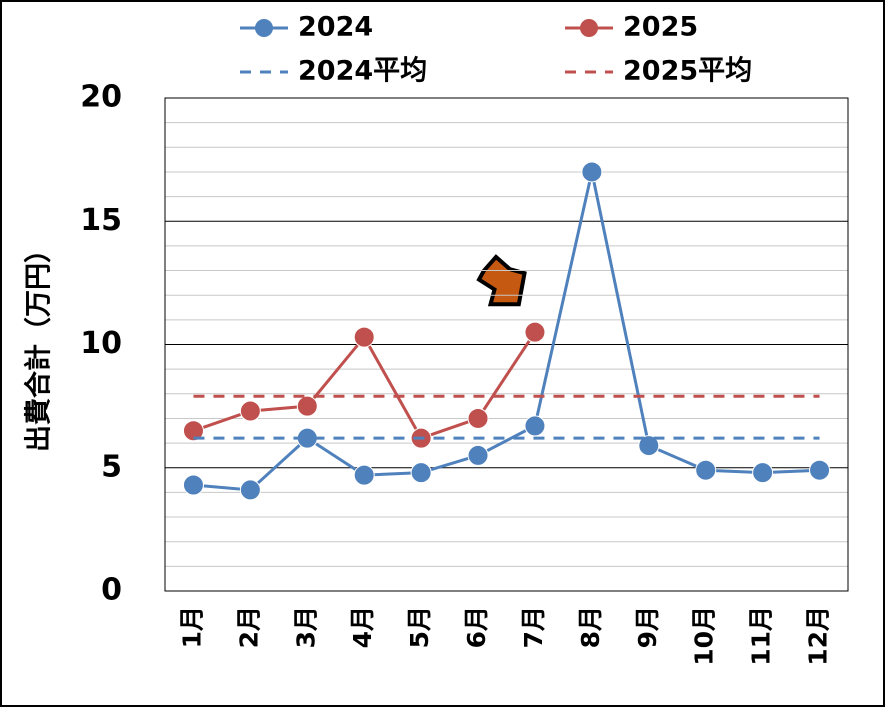  Describe the element at coordinates (761, 636) in the screenshot. I see `x-tick-label: 11月` at that location.